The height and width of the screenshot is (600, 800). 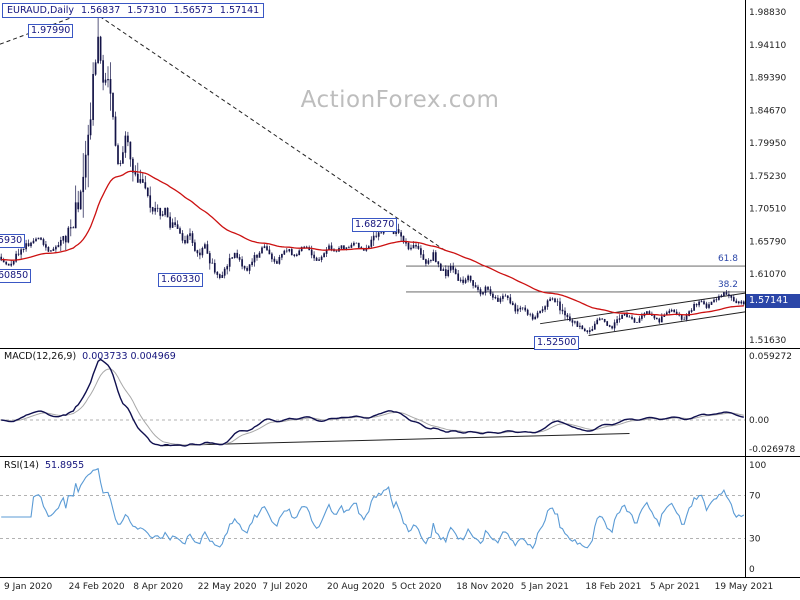 What do you see at coordinates (16, 276) in the screenshot?
I see `annotation-left-lower-level: 60850` at bounding box center [16, 276].